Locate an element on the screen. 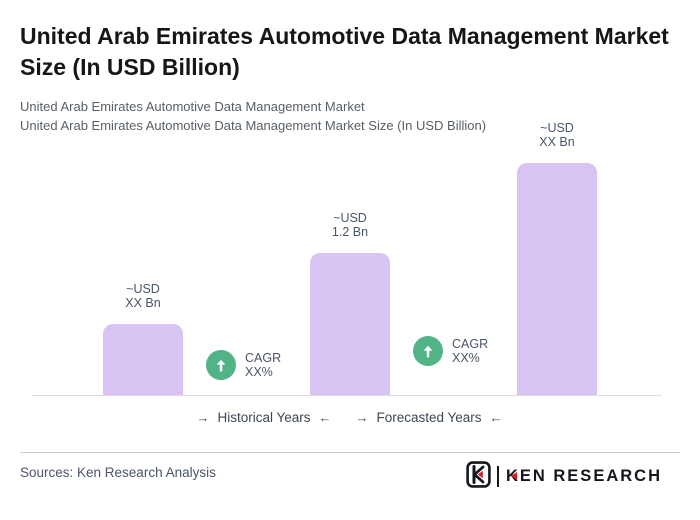 The width and height of the screenshot is (700, 520). forecasted-years-group: → Forecasted Years ← is located at coordinates (428, 417).